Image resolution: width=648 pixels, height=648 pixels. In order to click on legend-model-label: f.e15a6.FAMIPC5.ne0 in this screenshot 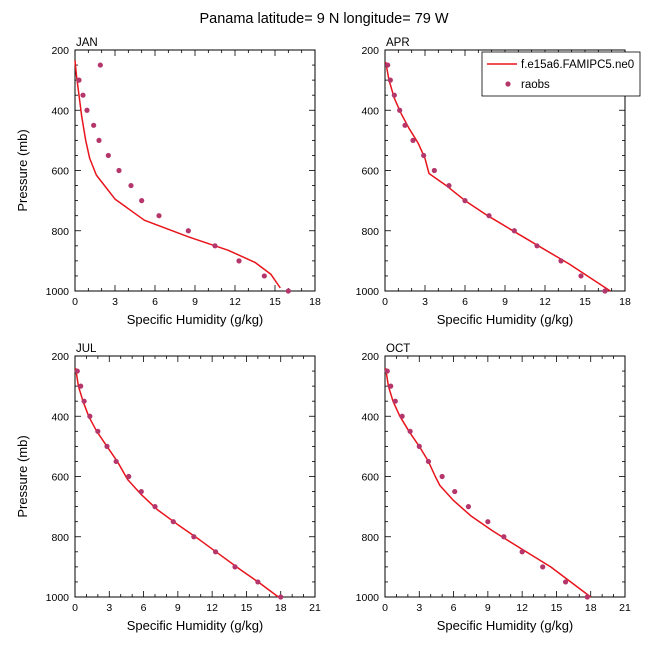, I will do `click(577, 65)`.